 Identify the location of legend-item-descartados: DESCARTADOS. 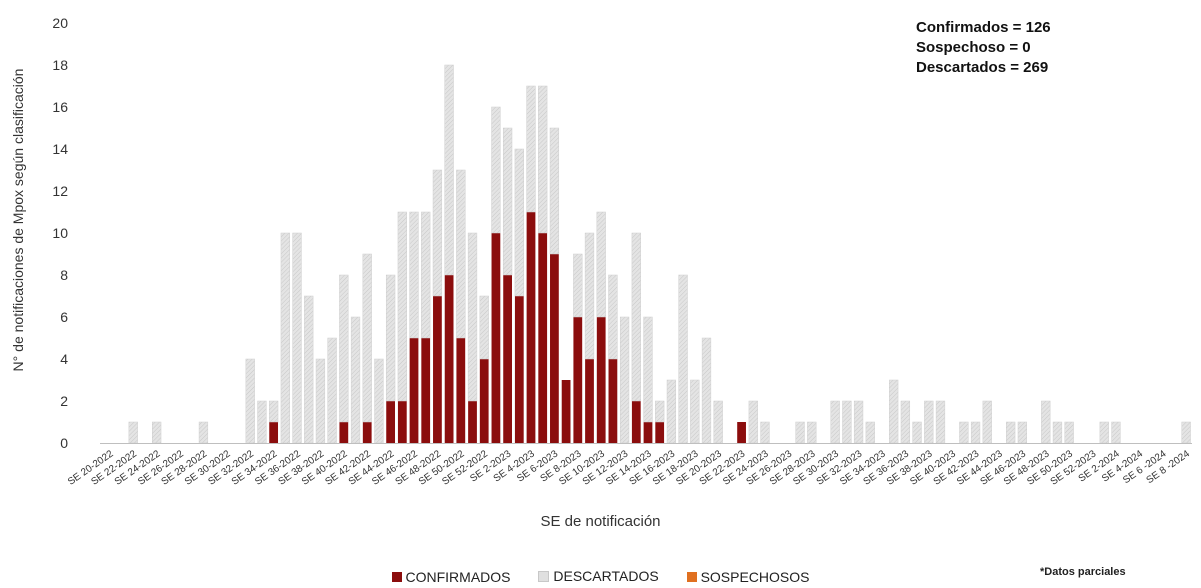
(598, 576).